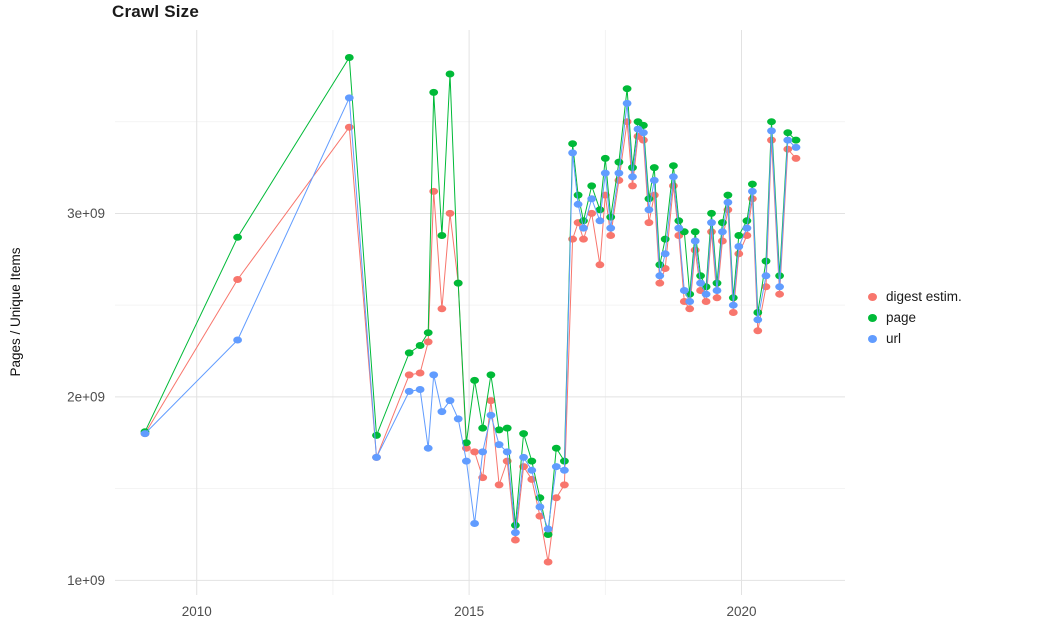 This screenshot has height=639, width=1059. Describe the element at coordinates (901, 317) in the screenshot. I see `legend-label-page: page` at that location.